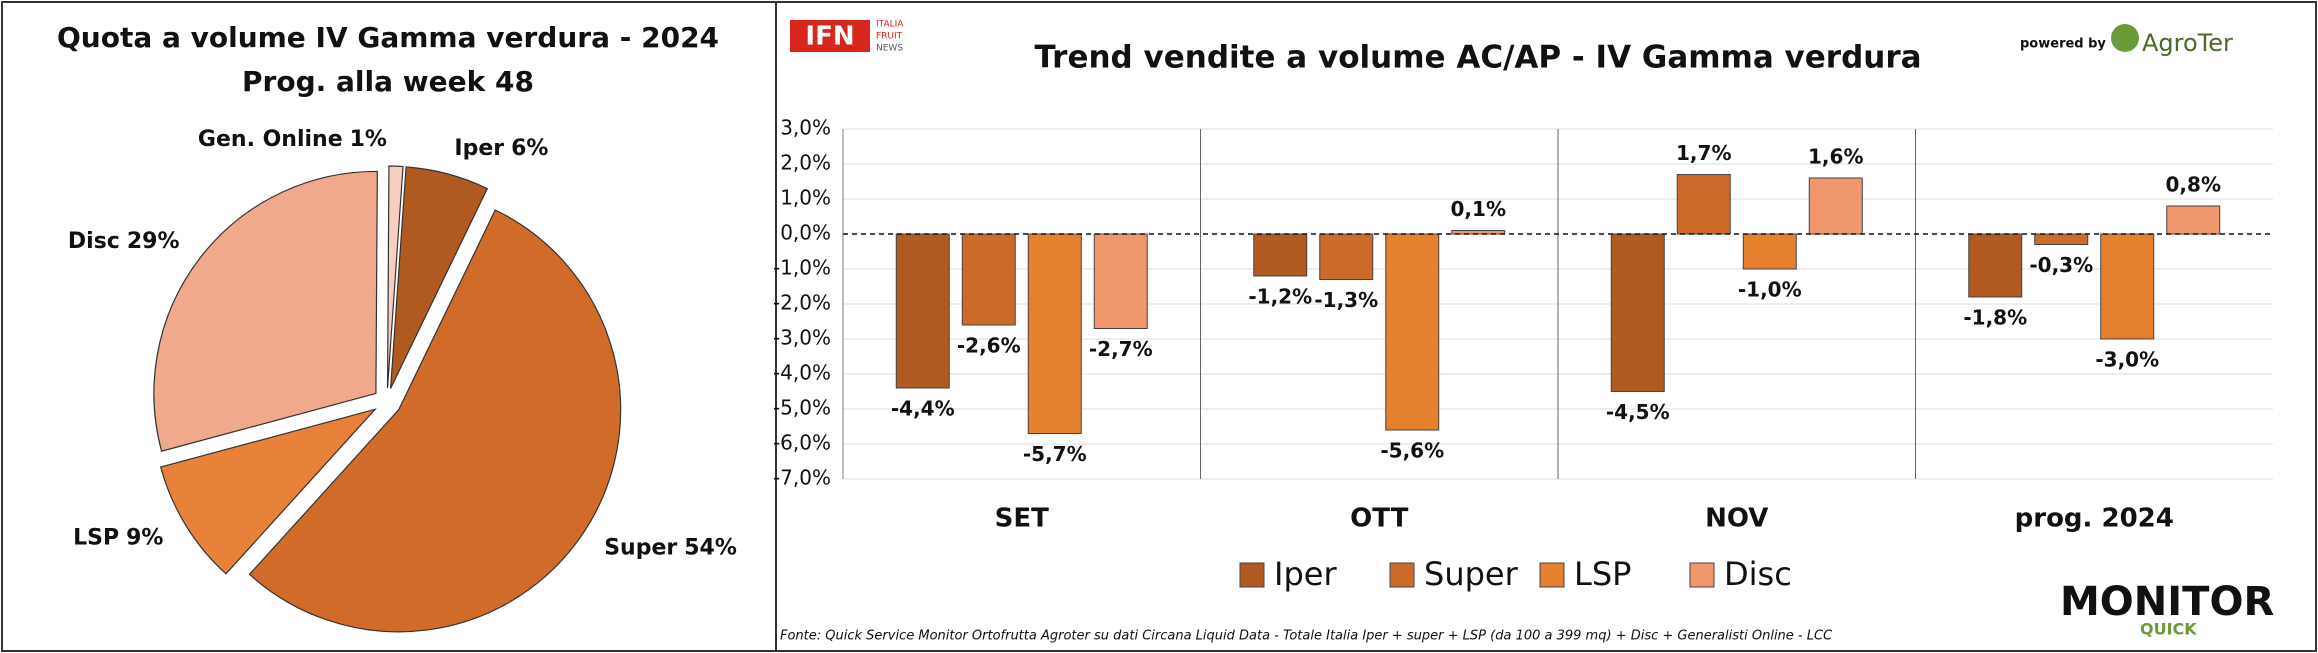  I want to click on y-tick-label: 2,0%, so click(805, 163).